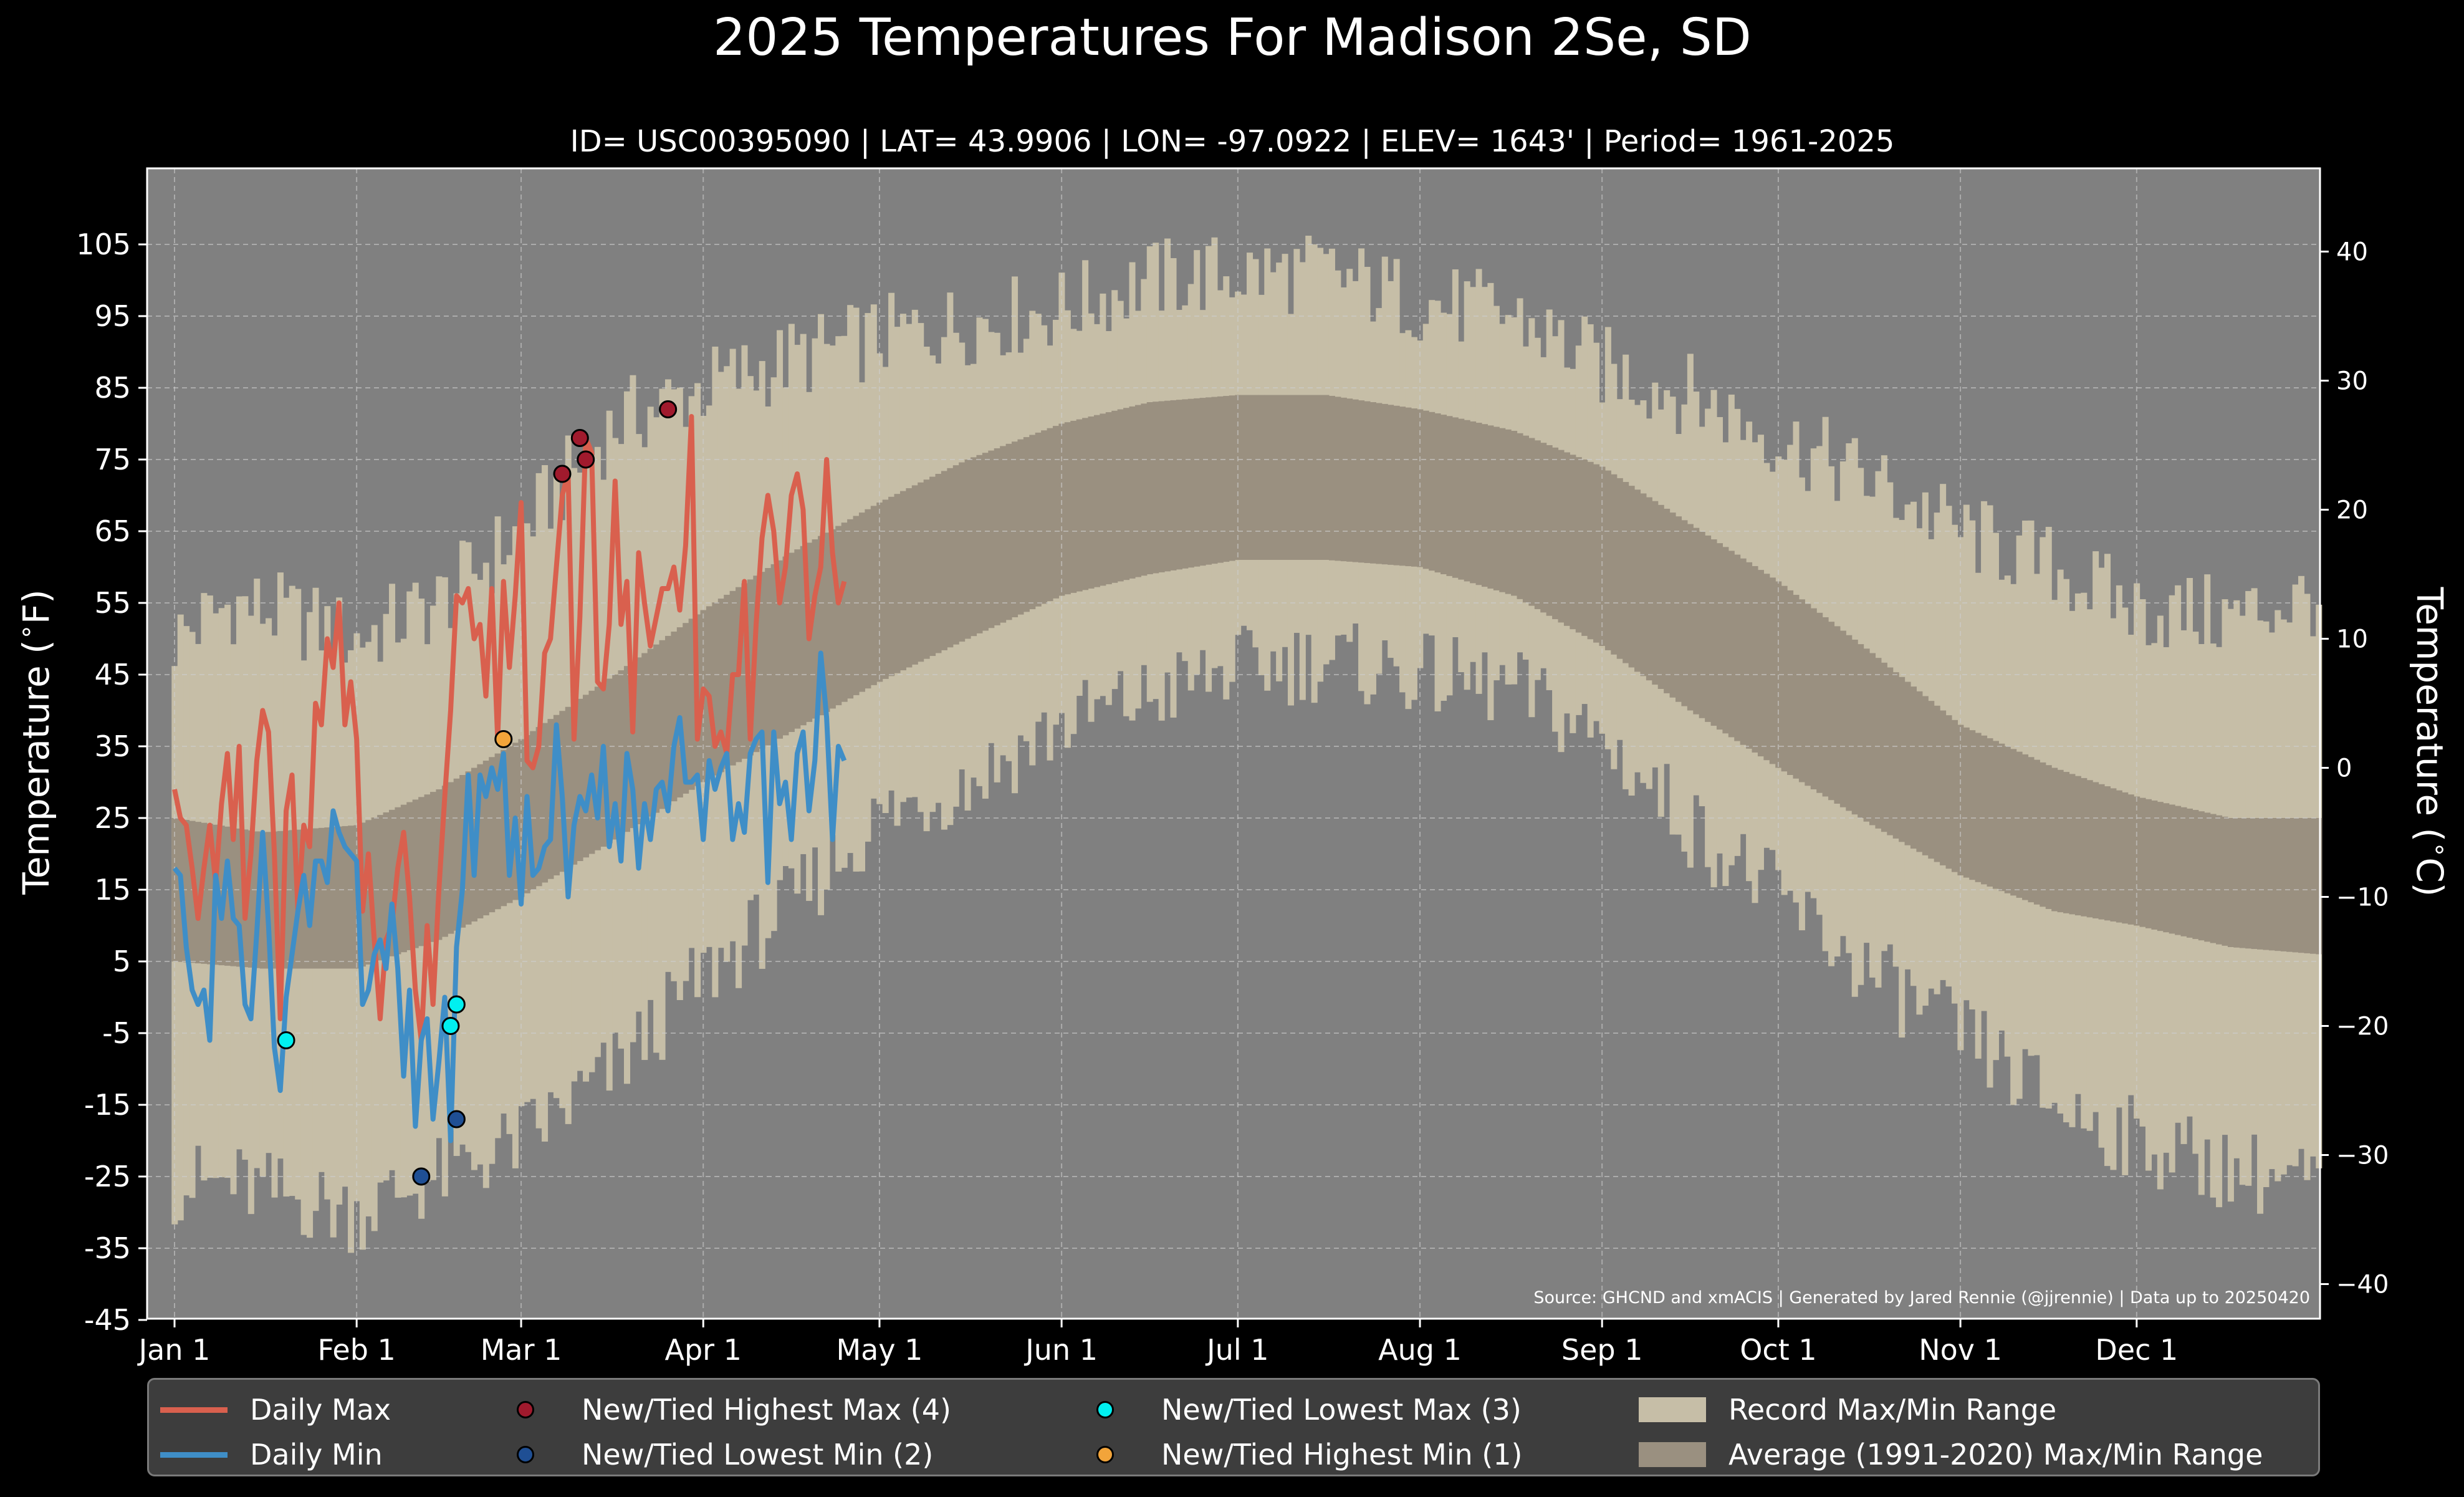 Image resolution: width=2464 pixels, height=1497 pixels. Describe the element at coordinates (509, 728) in the screenshot. I see `daily-max-line` at that location.